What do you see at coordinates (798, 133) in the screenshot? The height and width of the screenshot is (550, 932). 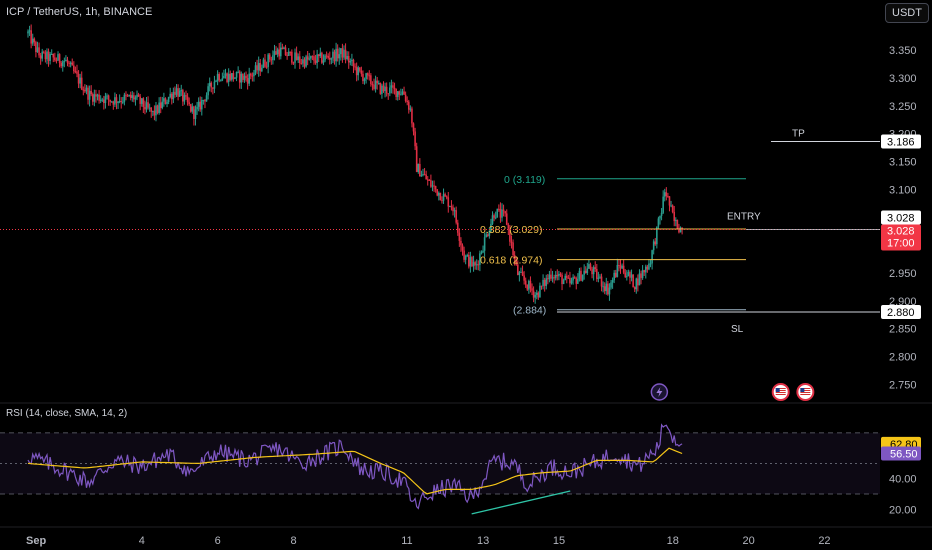 I see `tp-label: TP` at bounding box center [798, 133].